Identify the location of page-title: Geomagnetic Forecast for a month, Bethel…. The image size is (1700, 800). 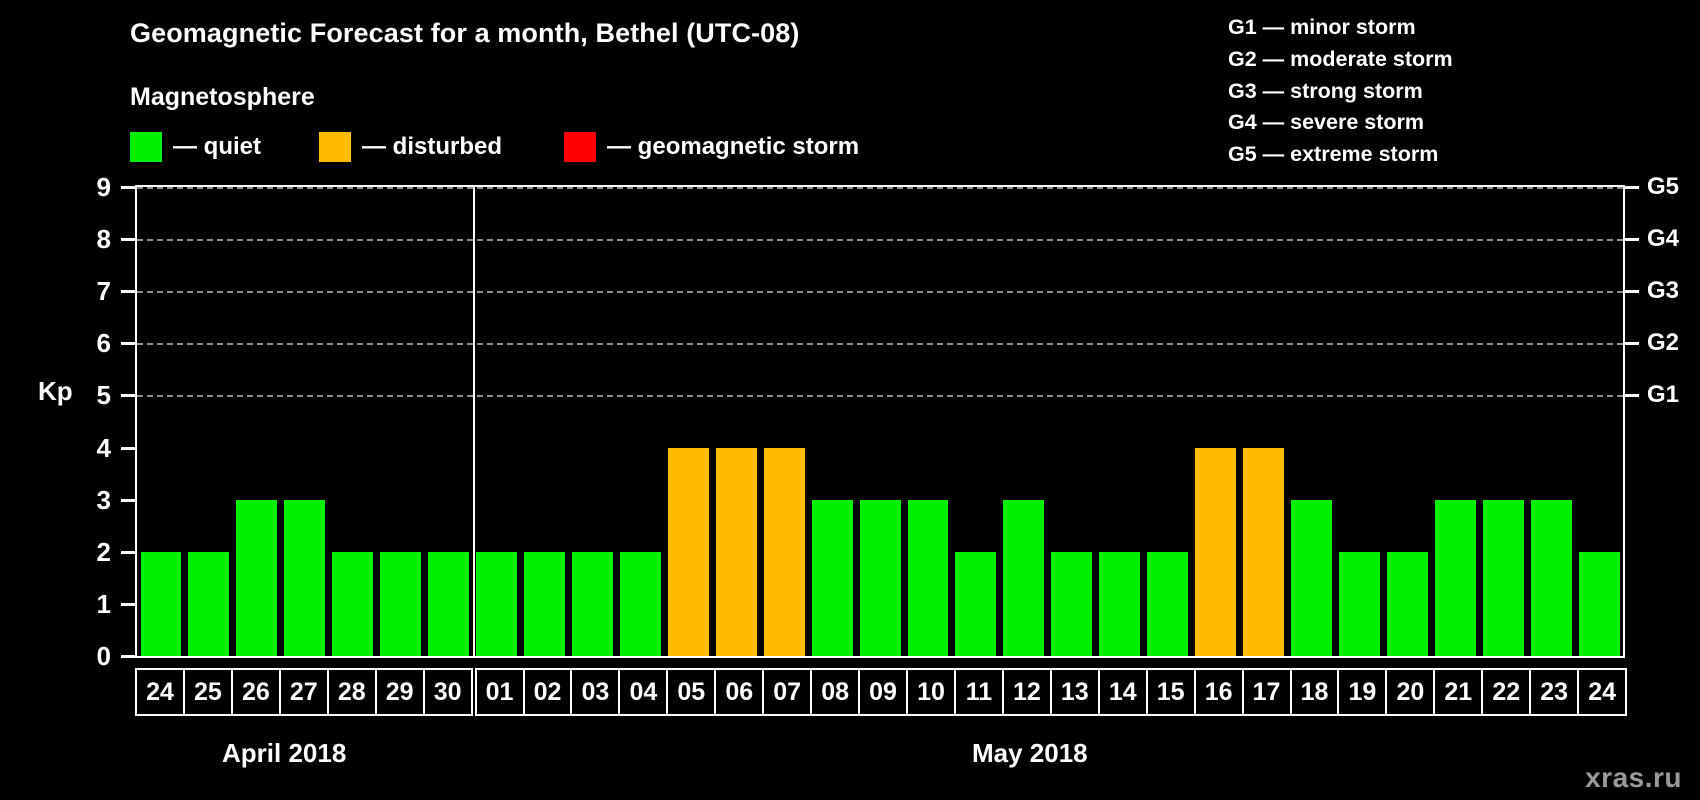
(465, 33).